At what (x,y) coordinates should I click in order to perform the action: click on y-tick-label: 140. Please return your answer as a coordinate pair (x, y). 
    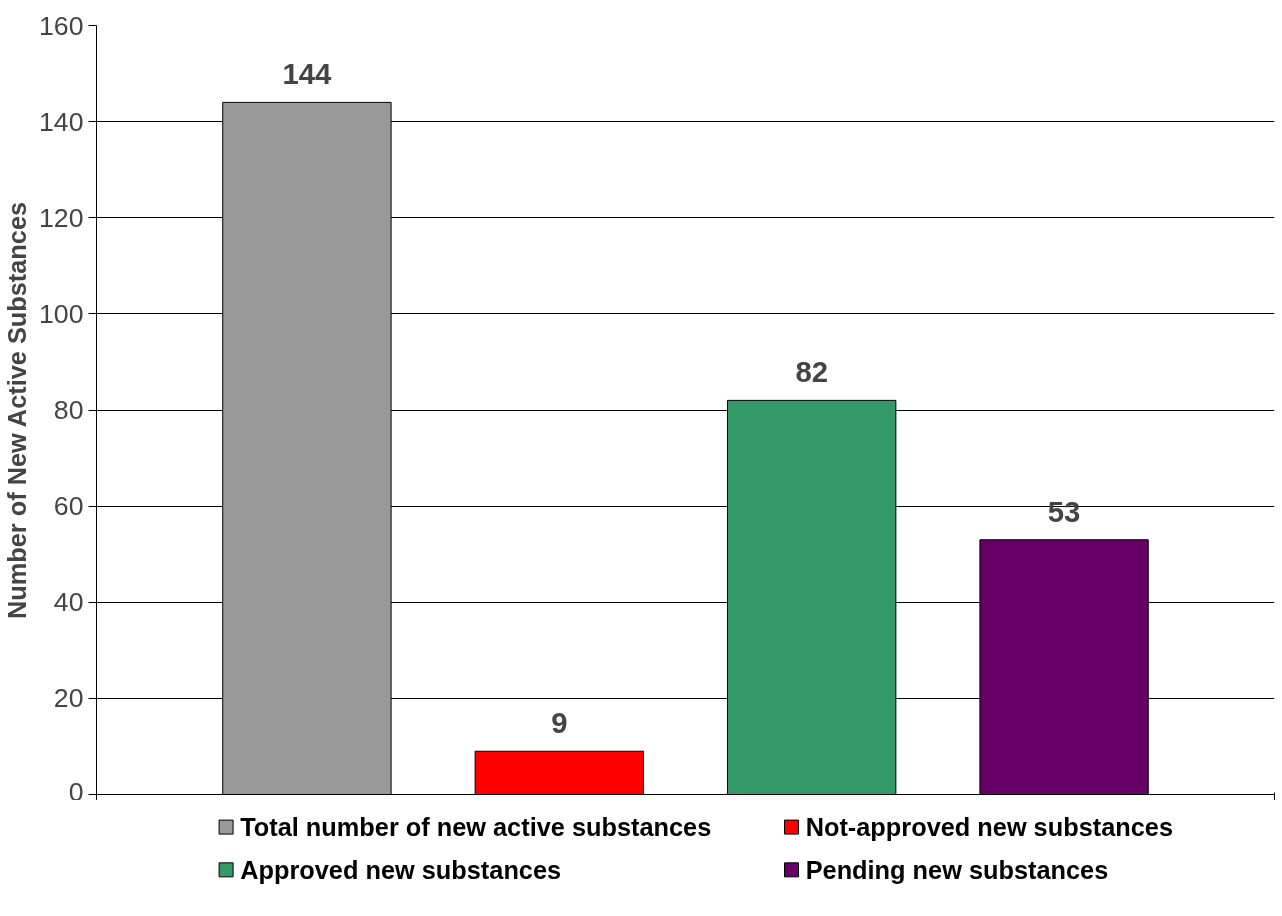
    Looking at the image, I should click on (61, 121).